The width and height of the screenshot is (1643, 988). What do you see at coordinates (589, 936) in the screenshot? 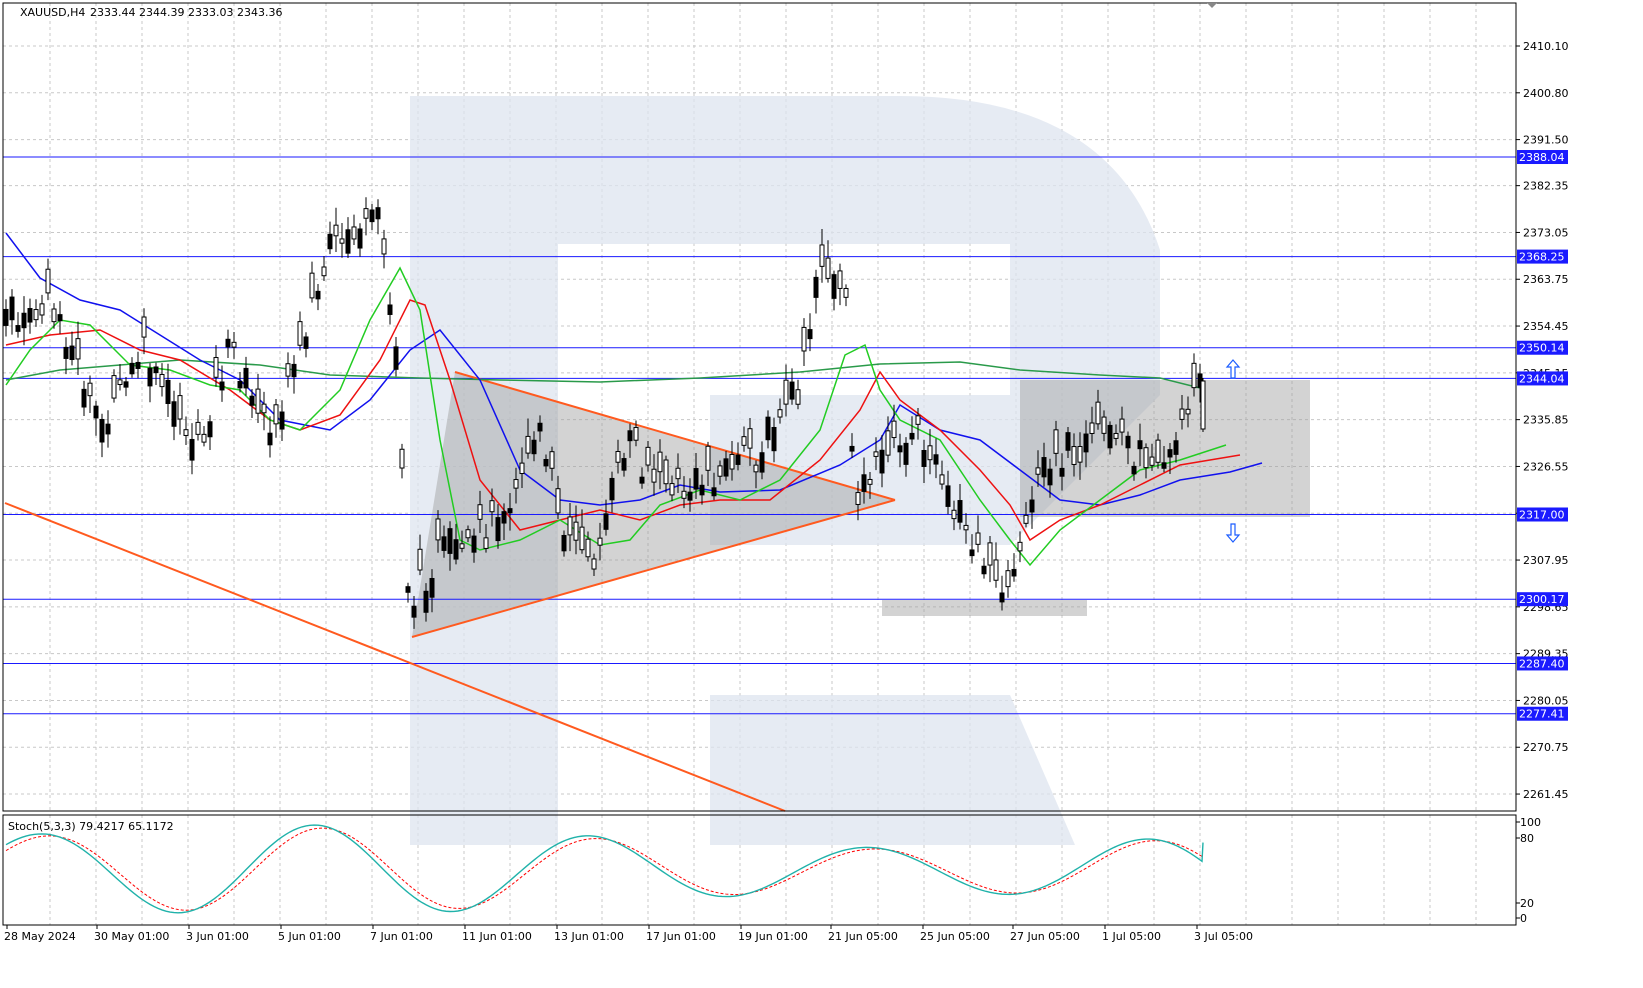
I see `x-tick-label: 13 Jun 01:00` at bounding box center [589, 936].